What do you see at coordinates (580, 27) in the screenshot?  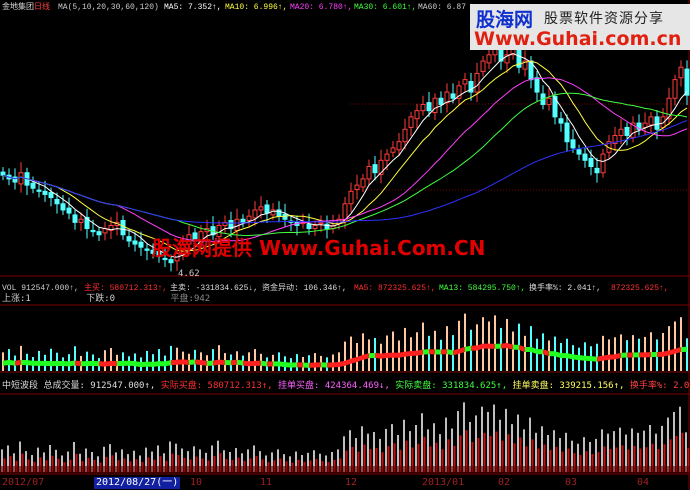 I see `watermark-banner: 股海网 股票软件资源分享 Www.Guhai.com.cn` at bounding box center [580, 27].